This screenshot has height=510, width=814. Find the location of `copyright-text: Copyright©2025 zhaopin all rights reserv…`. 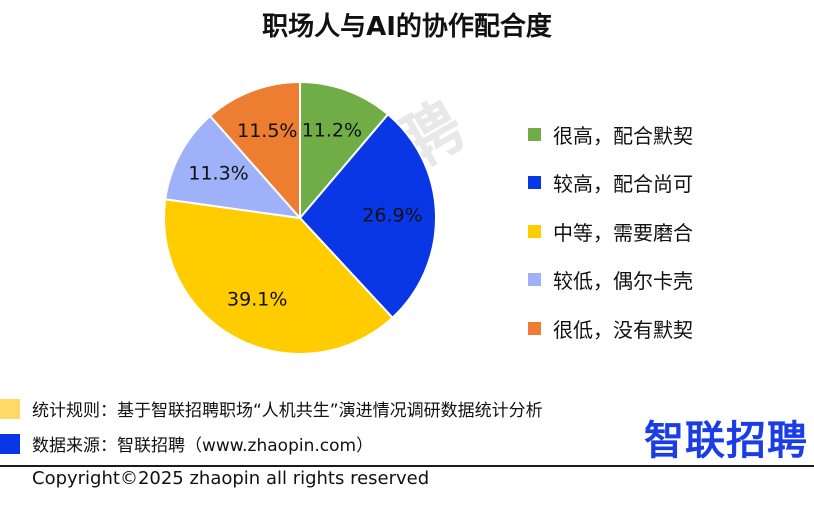

copyright-text: Copyright©2025 zhaopin all rights reserv… is located at coordinates (231, 478).